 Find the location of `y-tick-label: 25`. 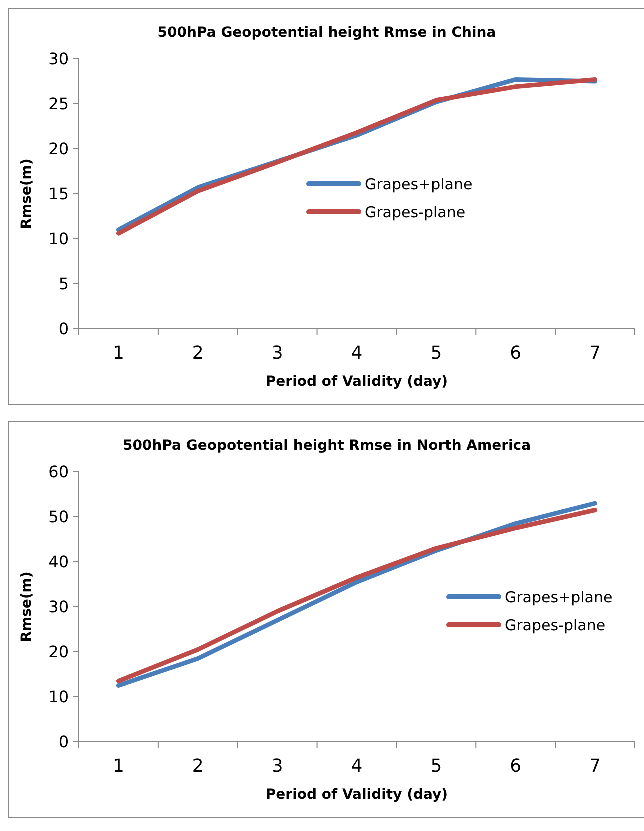

y-tick-label: 25 is located at coordinates (58, 104).